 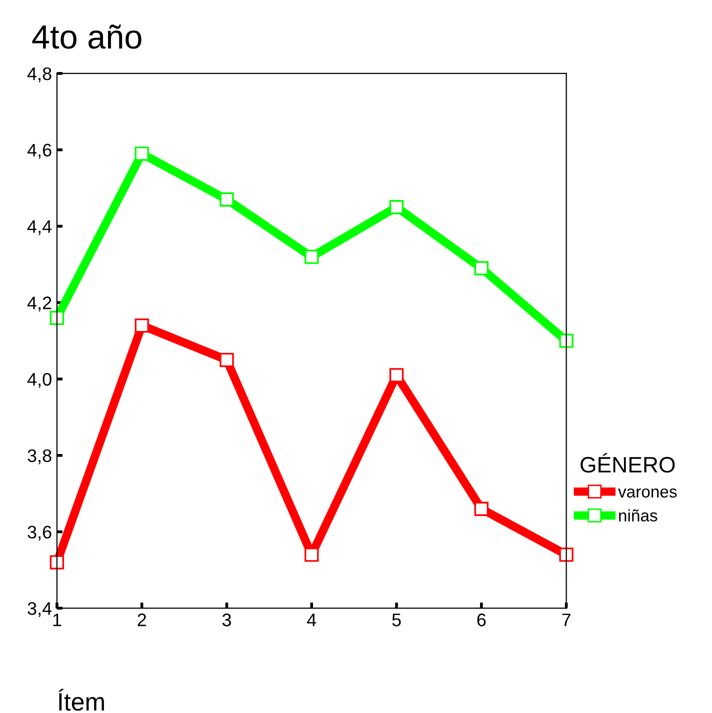 I want to click on x-tick-label: 6, so click(x=481, y=620).